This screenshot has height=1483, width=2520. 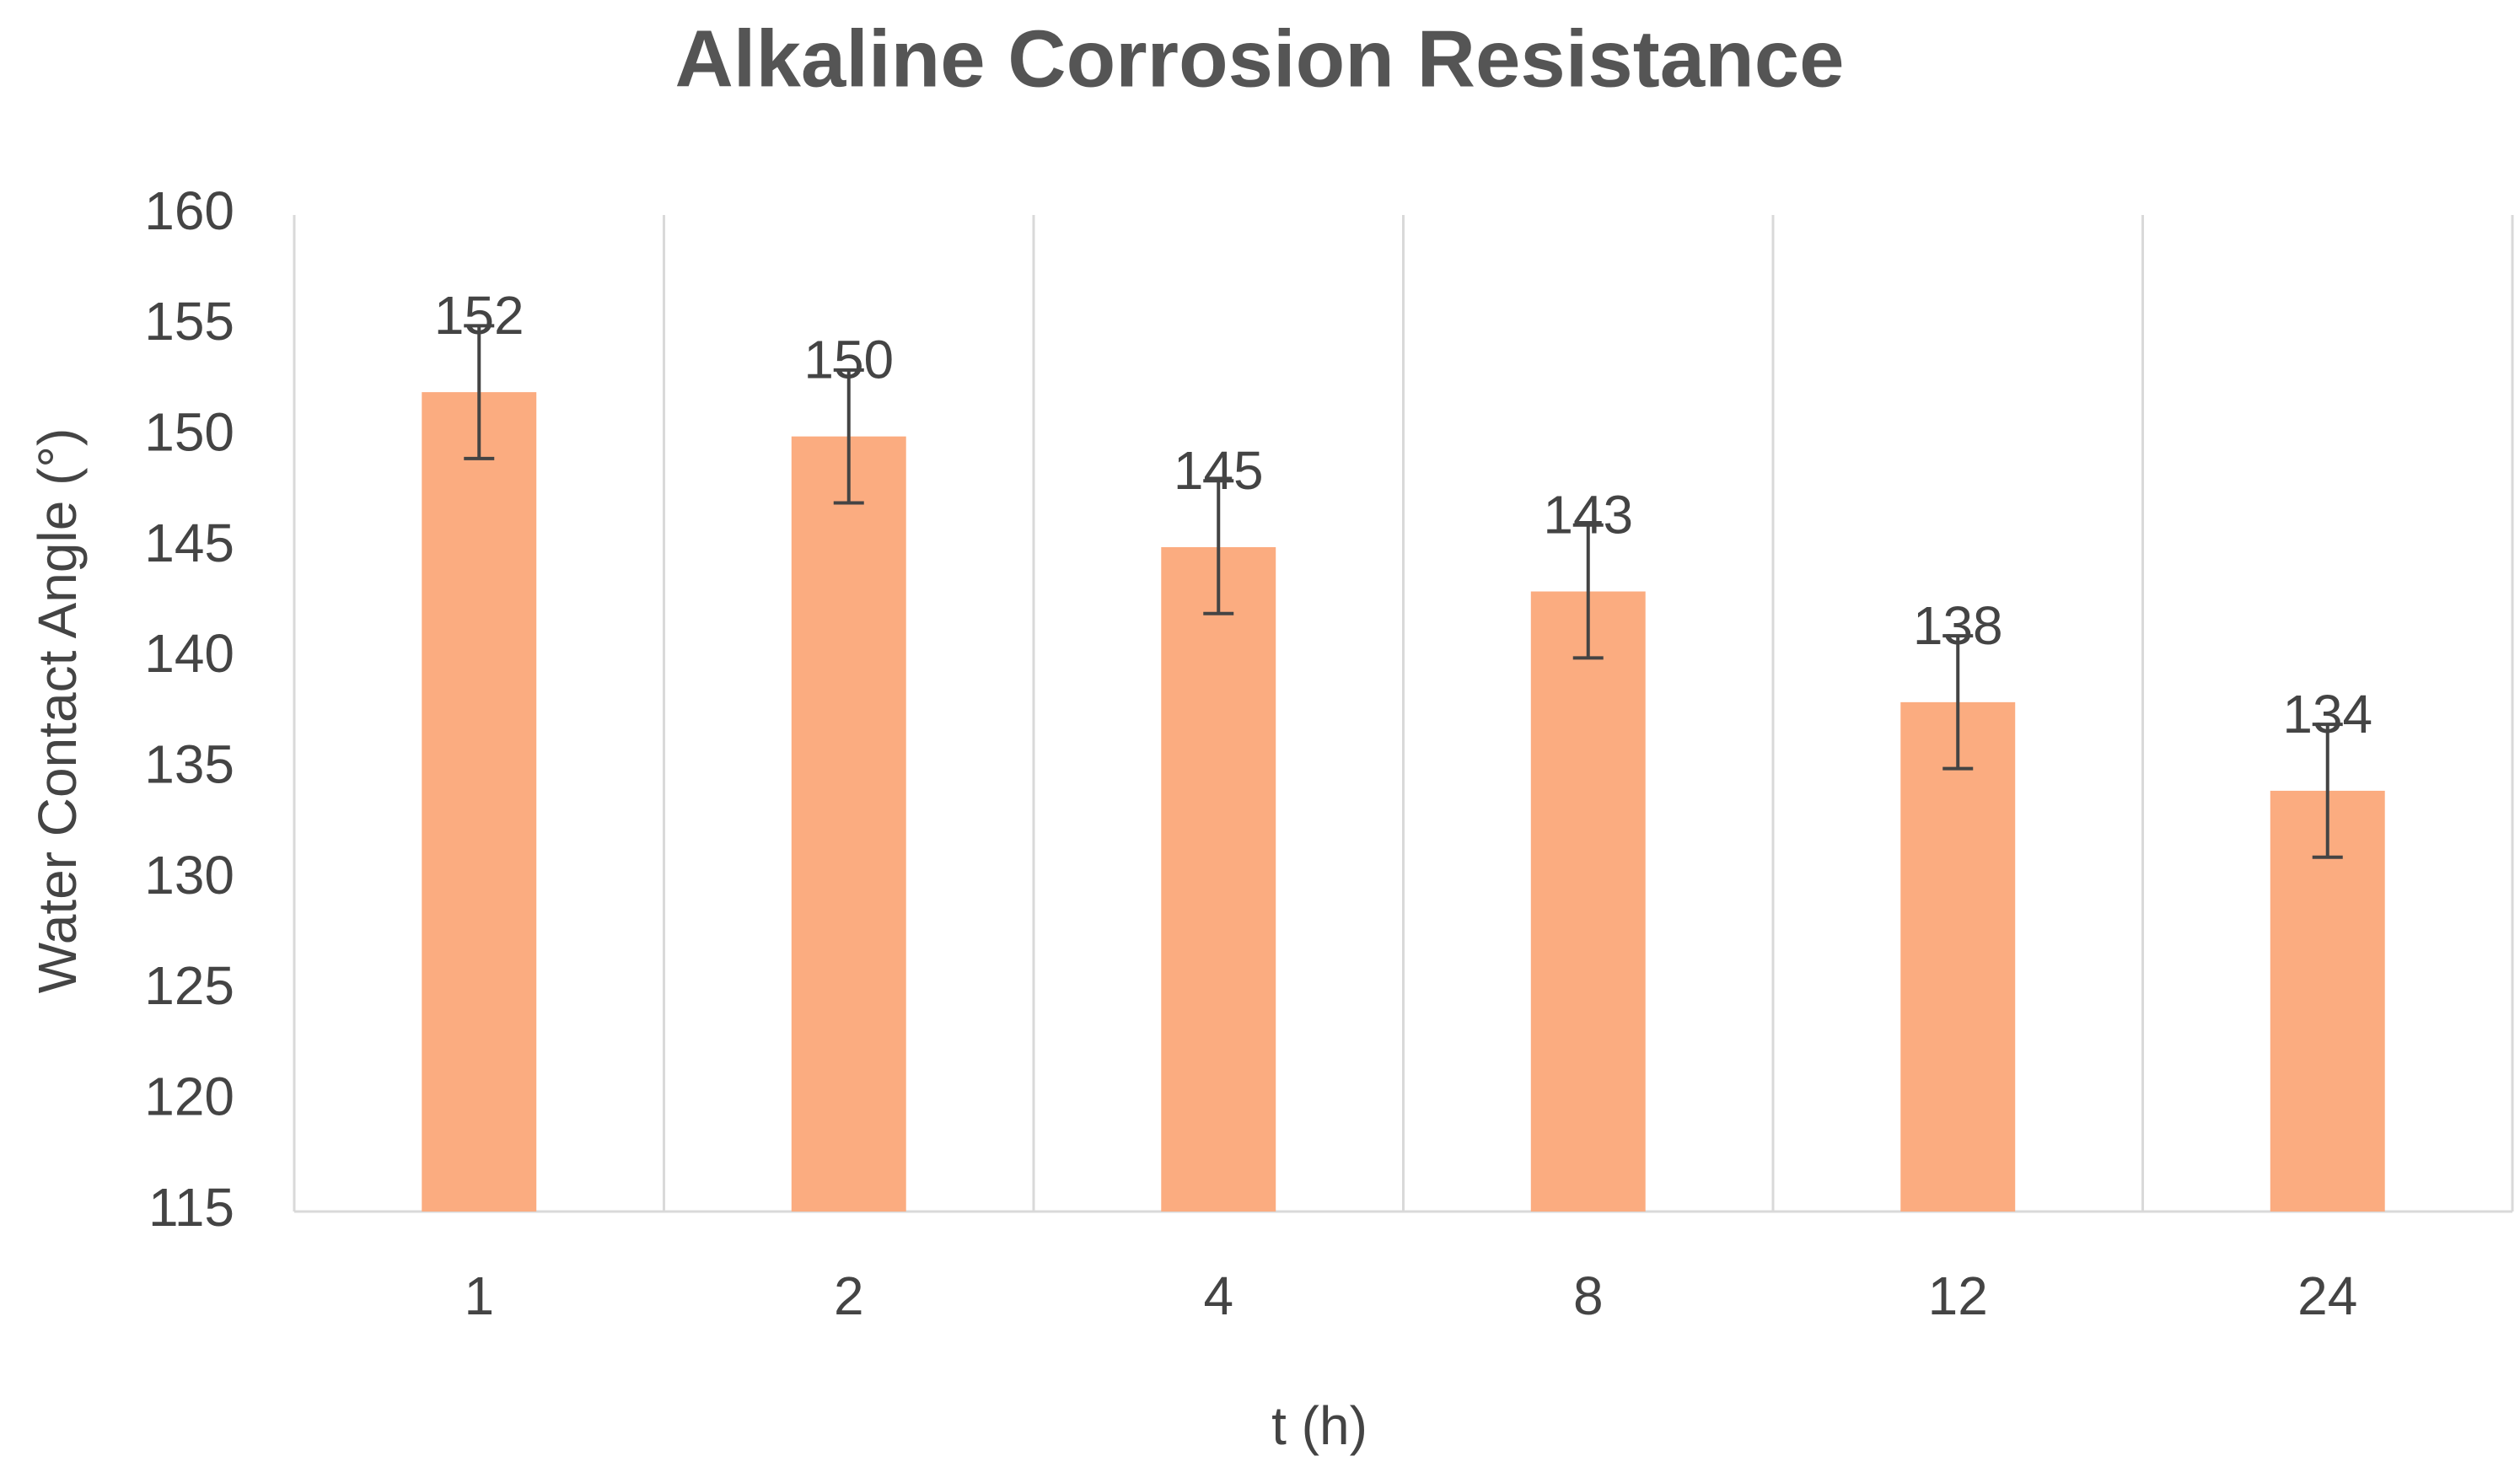 What do you see at coordinates (1589, 1296) in the screenshot?
I see `x-tick-label: 8` at bounding box center [1589, 1296].